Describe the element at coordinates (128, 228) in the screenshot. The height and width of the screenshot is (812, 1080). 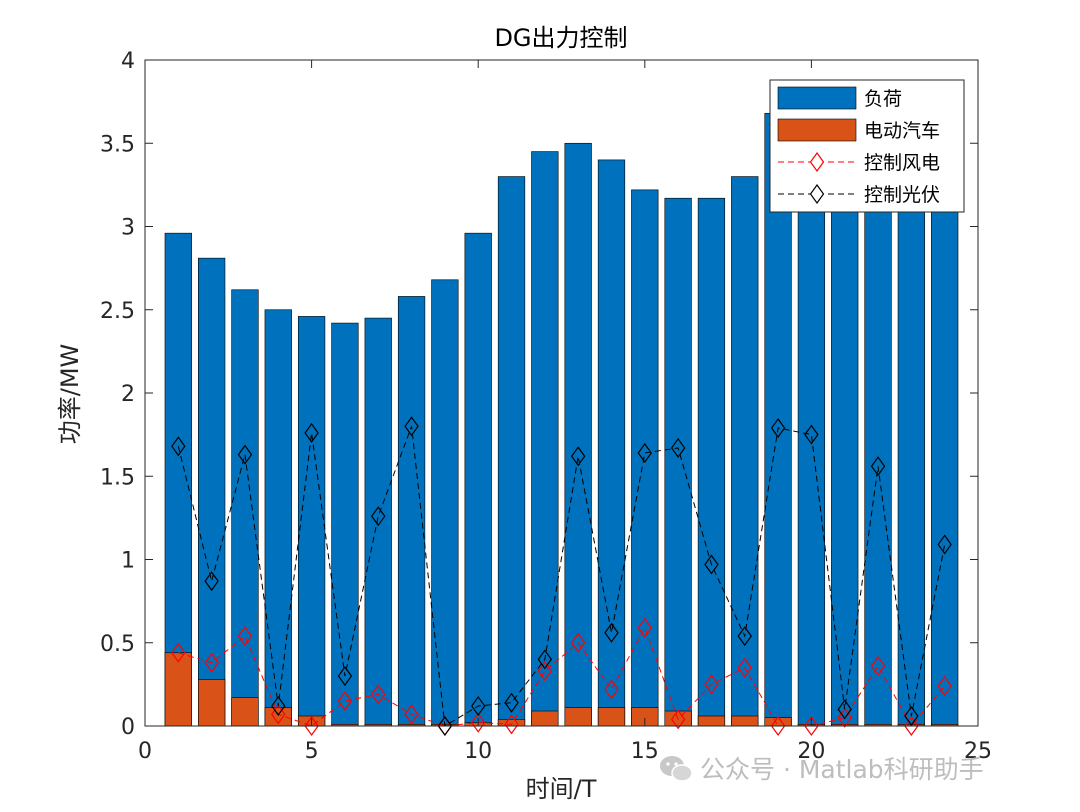
I see `y-tick-label-3: 3` at that location.